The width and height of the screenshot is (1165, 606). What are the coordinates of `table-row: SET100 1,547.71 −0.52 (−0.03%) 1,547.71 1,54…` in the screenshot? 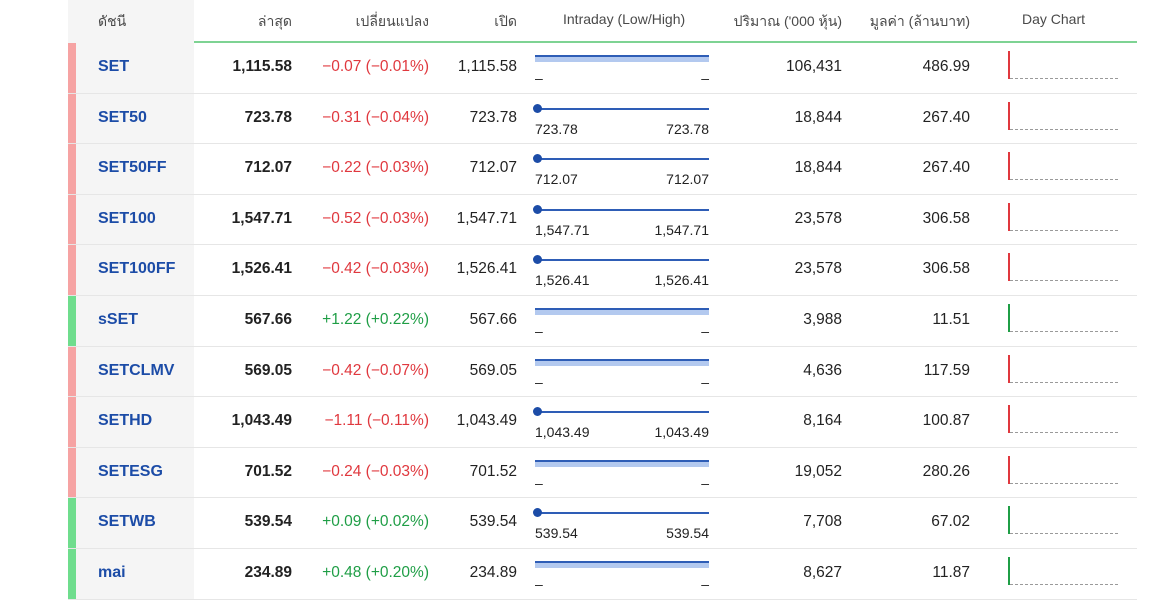 It's located at (602, 220).